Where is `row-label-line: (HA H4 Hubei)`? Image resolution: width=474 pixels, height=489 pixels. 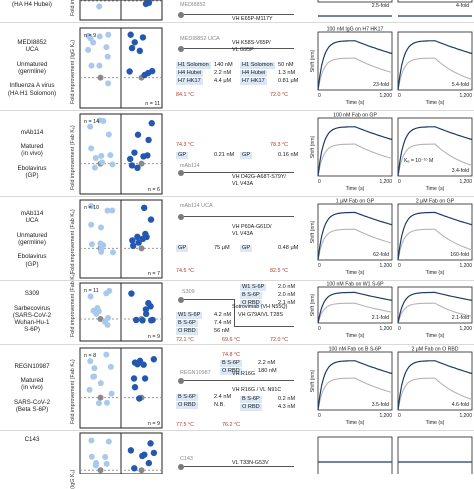 row-label-line: (HA H4 Hubei) is located at coordinates (32, 5).